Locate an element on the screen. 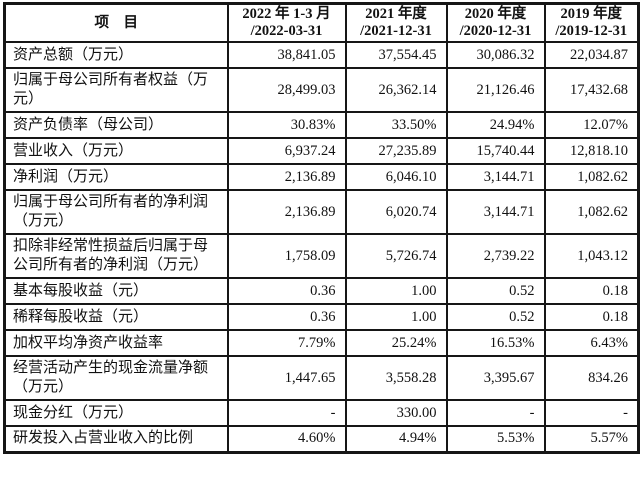 The image size is (641, 485). cell-value: 12.07% is located at coordinates (591, 125).